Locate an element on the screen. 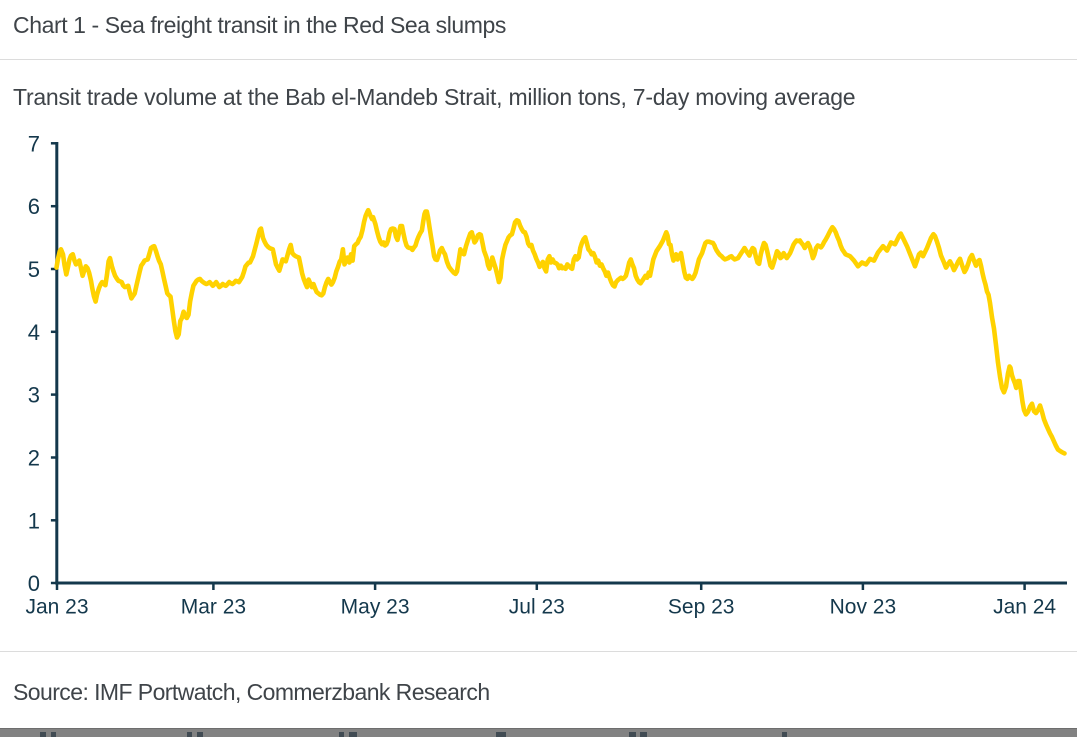 The width and height of the screenshot is (1077, 737). svg-text: Jan 23 is located at coordinates (56, 606).